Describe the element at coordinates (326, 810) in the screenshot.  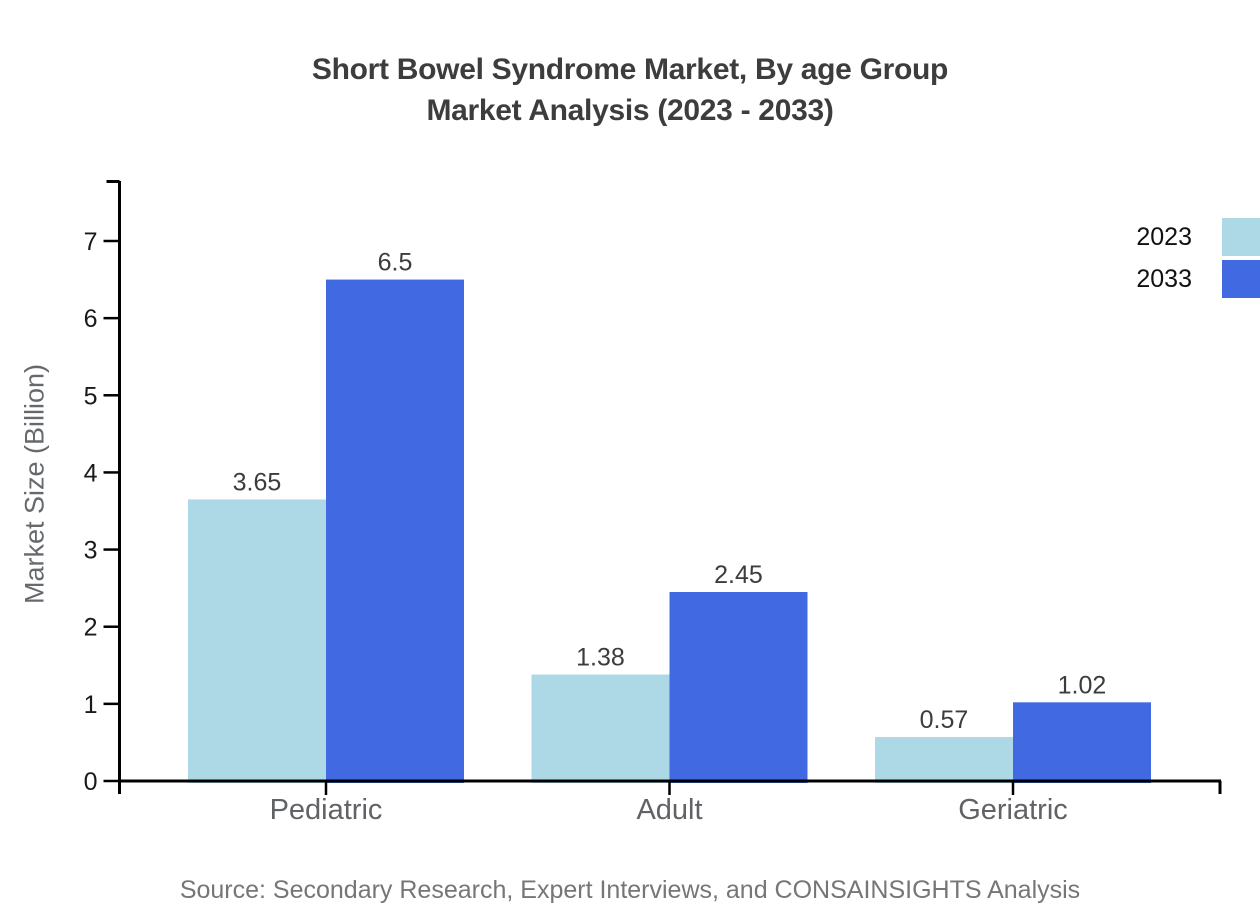
I see `category-label-pediatric: Pediatric` at that location.